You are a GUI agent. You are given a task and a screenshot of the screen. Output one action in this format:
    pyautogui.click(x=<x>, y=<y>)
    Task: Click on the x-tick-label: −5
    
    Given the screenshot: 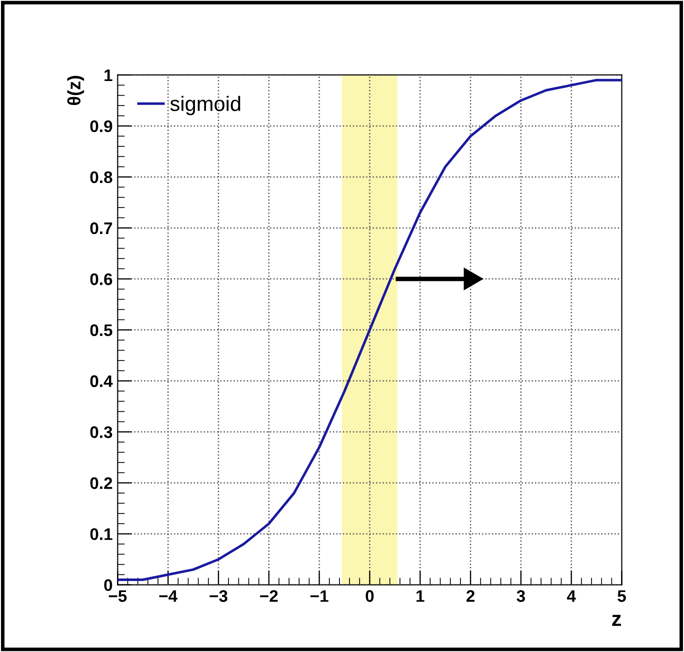 What is the action you would take?
    pyautogui.click(x=117, y=596)
    